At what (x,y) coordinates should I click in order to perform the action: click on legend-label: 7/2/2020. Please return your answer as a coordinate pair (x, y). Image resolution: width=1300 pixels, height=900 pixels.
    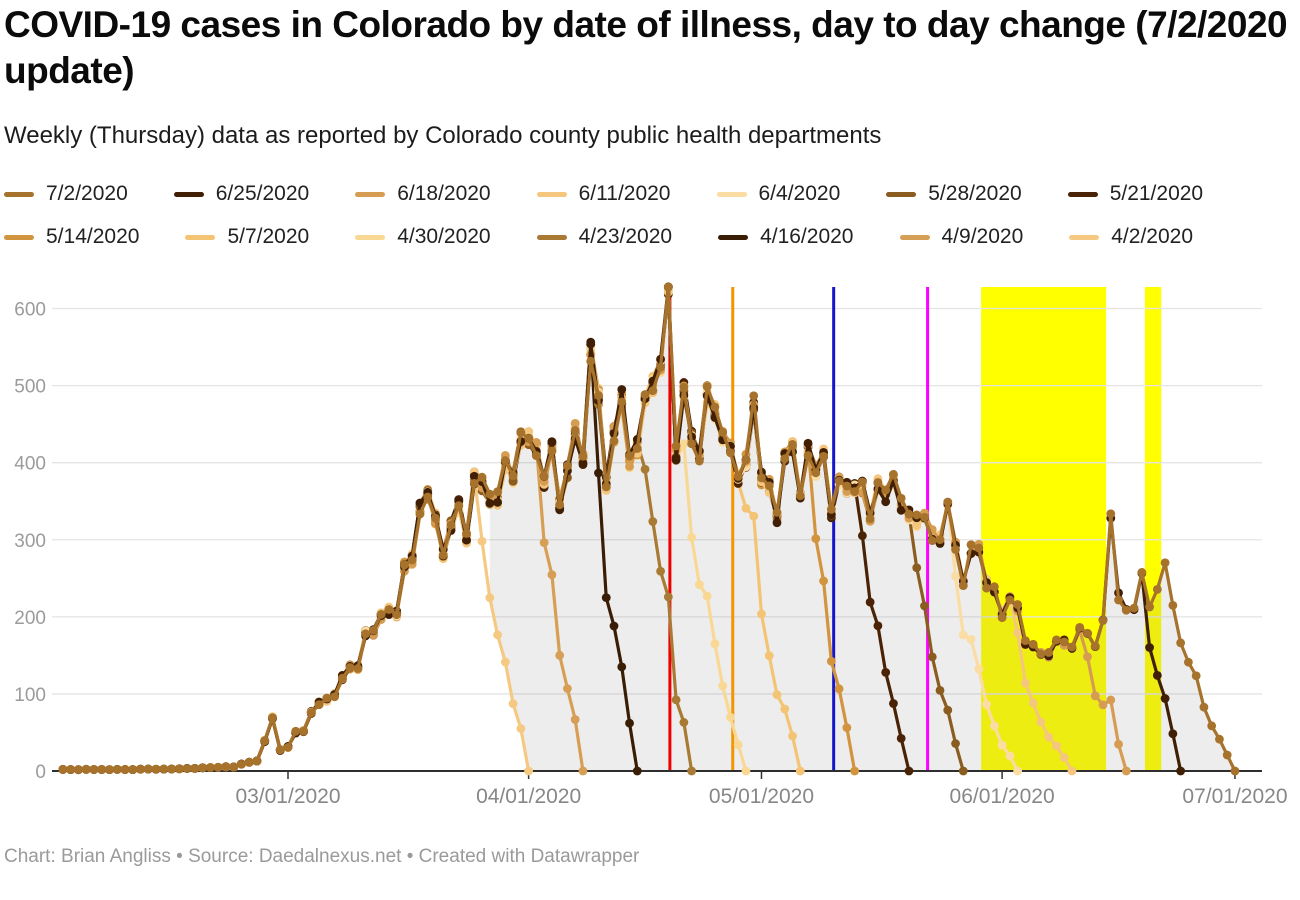
    Looking at the image, I should click on (87, 193).